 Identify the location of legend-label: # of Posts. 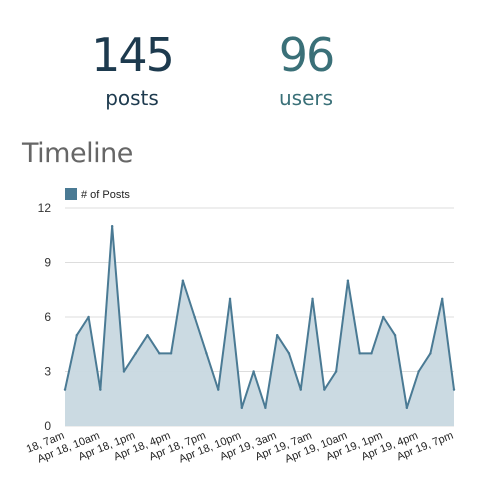
(105, 195).